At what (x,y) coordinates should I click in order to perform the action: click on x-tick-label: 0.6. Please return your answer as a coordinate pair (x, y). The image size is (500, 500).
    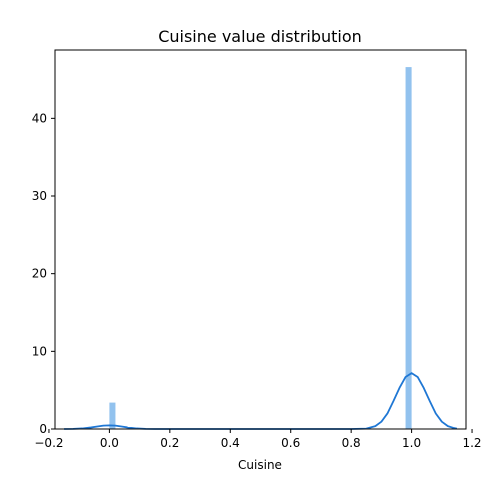
    Looking at the image, I should click on (290, 443).